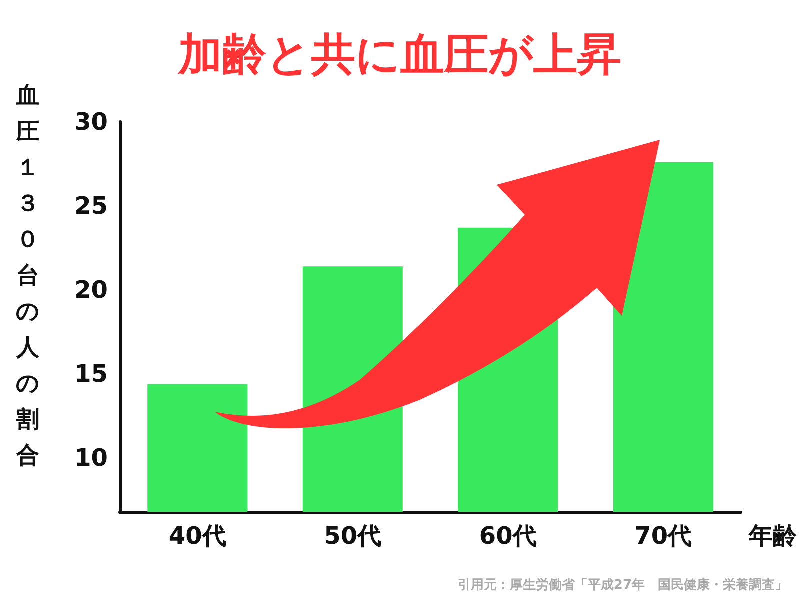 This screenshot has height=600, width=800. What do you see at coordinates (91, 206) in the screenshot?
I see `y-tick-label: 25` at bounding box center [91, 206].